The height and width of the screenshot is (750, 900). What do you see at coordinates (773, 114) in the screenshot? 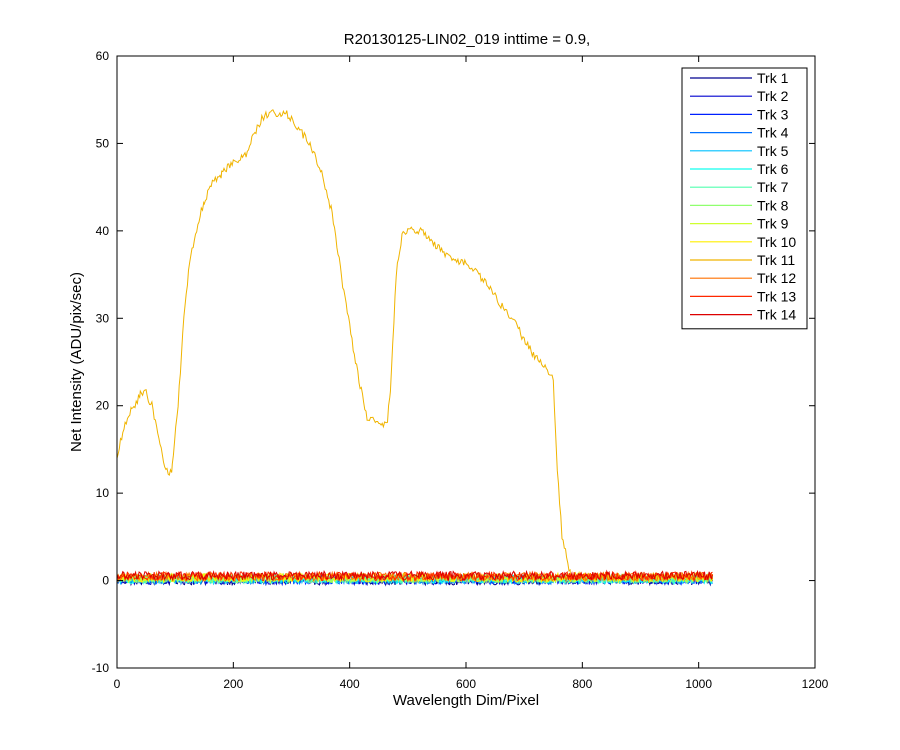
I see `legend-label: Trk 3` at bounding box center [773, 114].